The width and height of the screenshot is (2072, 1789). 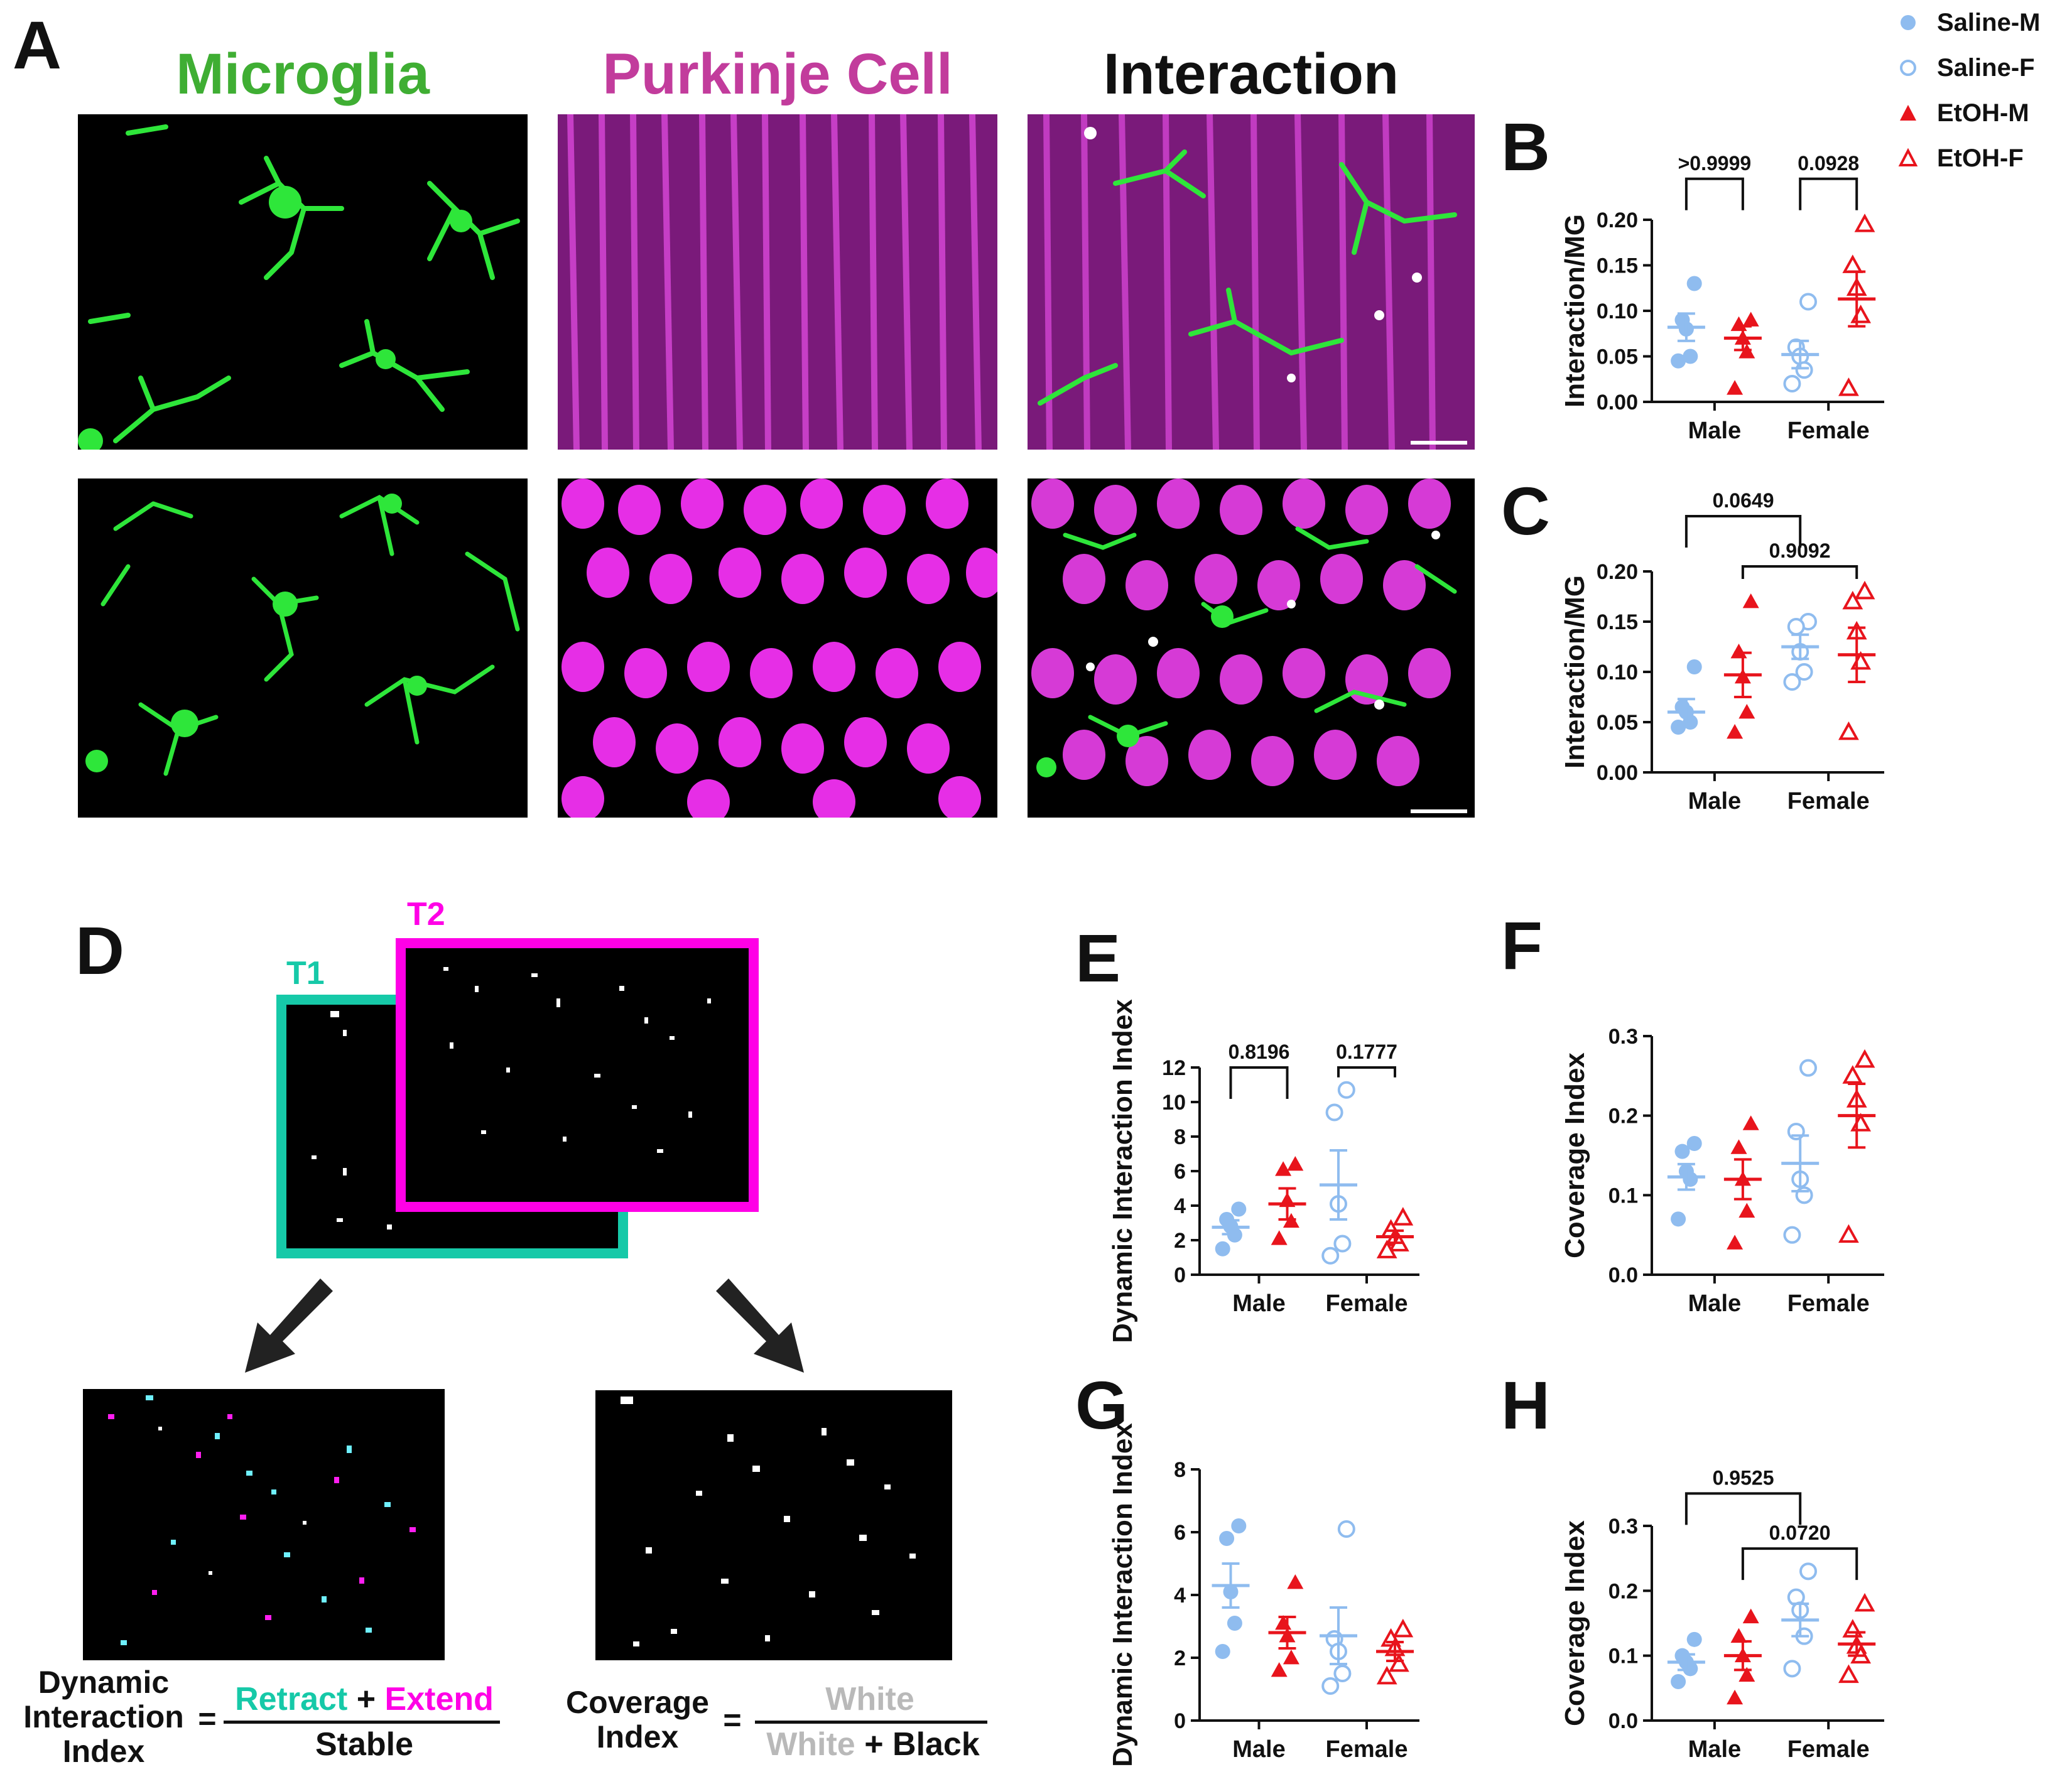 What do you see at coordinates (207, 1719) in the screenshot?
I see `dyn-equals: =` at bounding box center [207, 1719].